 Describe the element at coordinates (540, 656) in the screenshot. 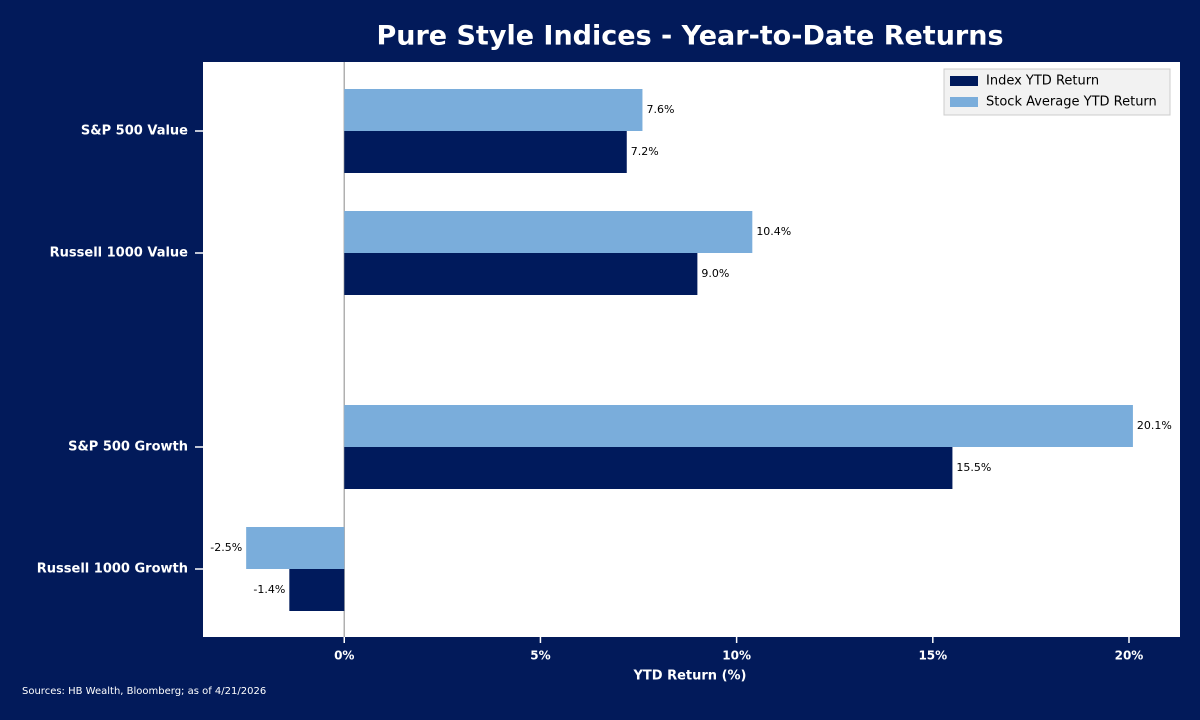

I see `x-tick-label: 5%` at that location.